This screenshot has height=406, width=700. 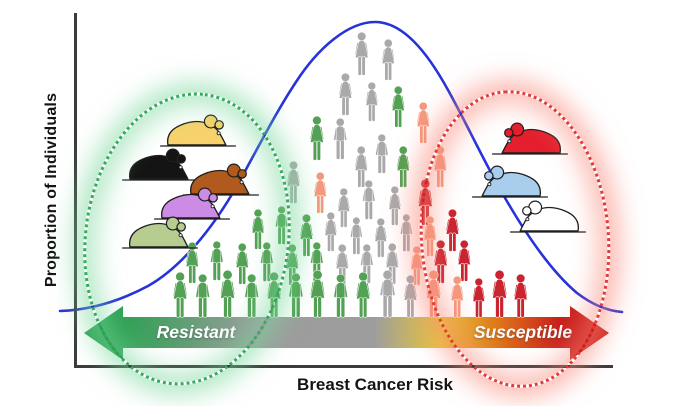 What do you see at coordinates (343, 366) in the screenshot?
I see `x-axis-line` at bounding box center [343, 366].